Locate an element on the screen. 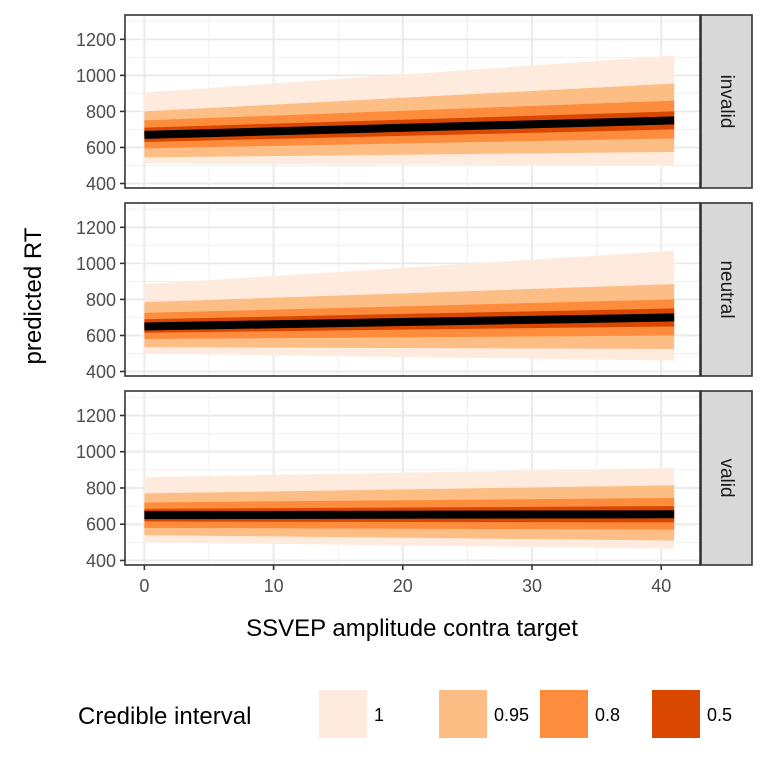  x-tick-label: 0 is located at coordinates (144, 586).